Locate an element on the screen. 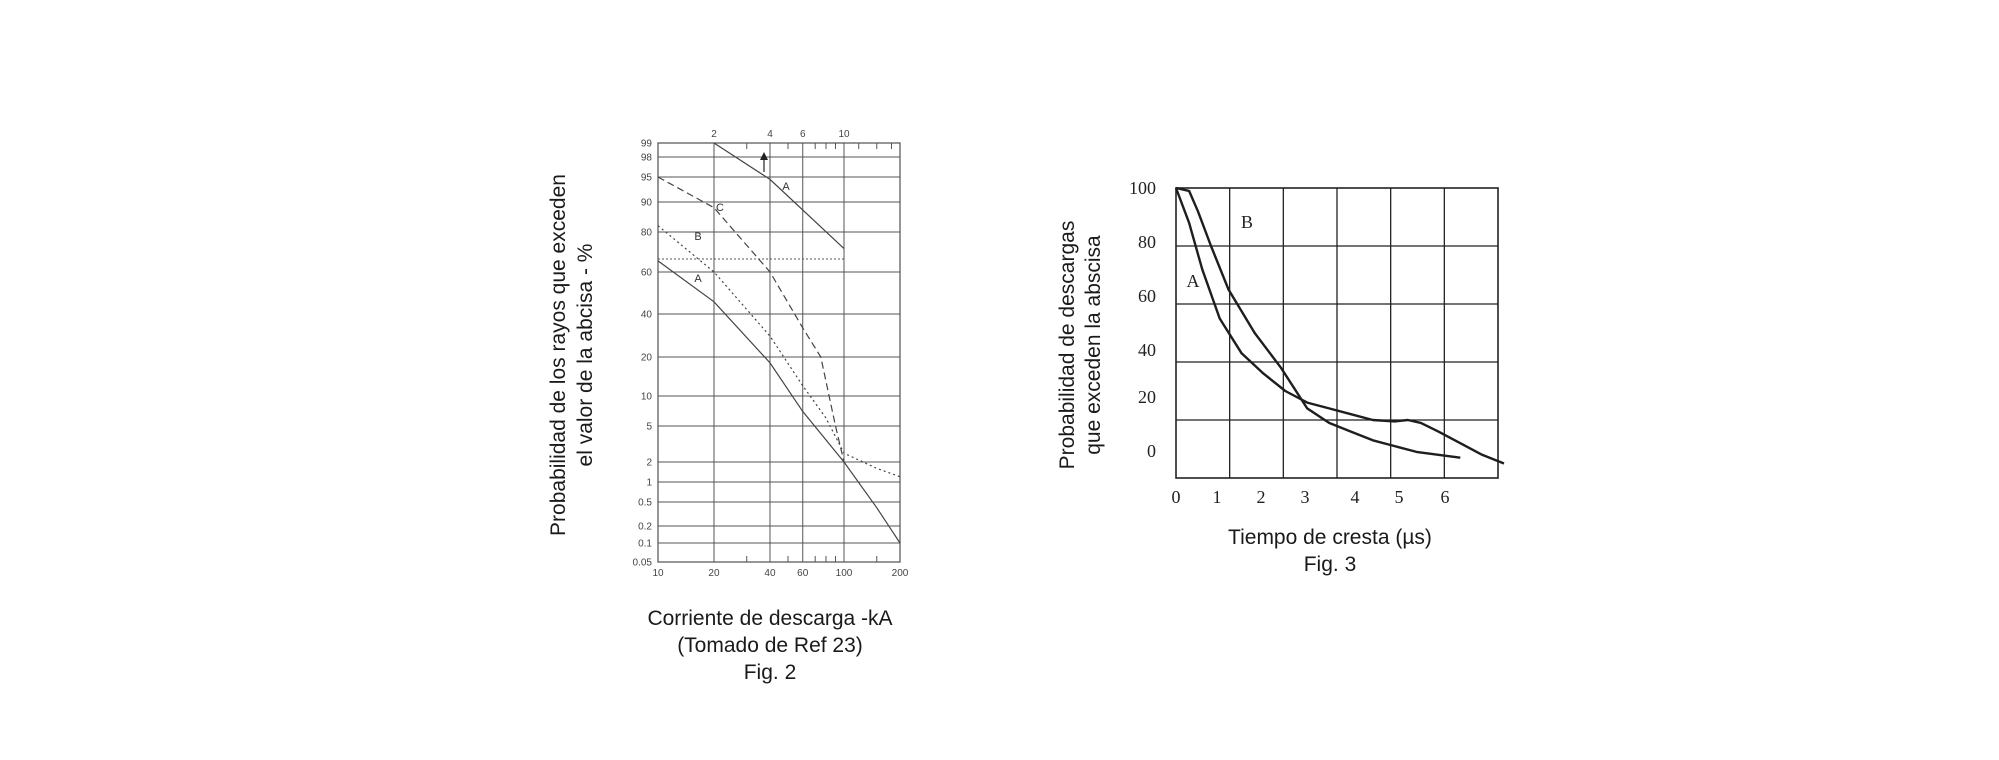  fig3-xtick-label: 6 is located at coordinates (1445, 497).